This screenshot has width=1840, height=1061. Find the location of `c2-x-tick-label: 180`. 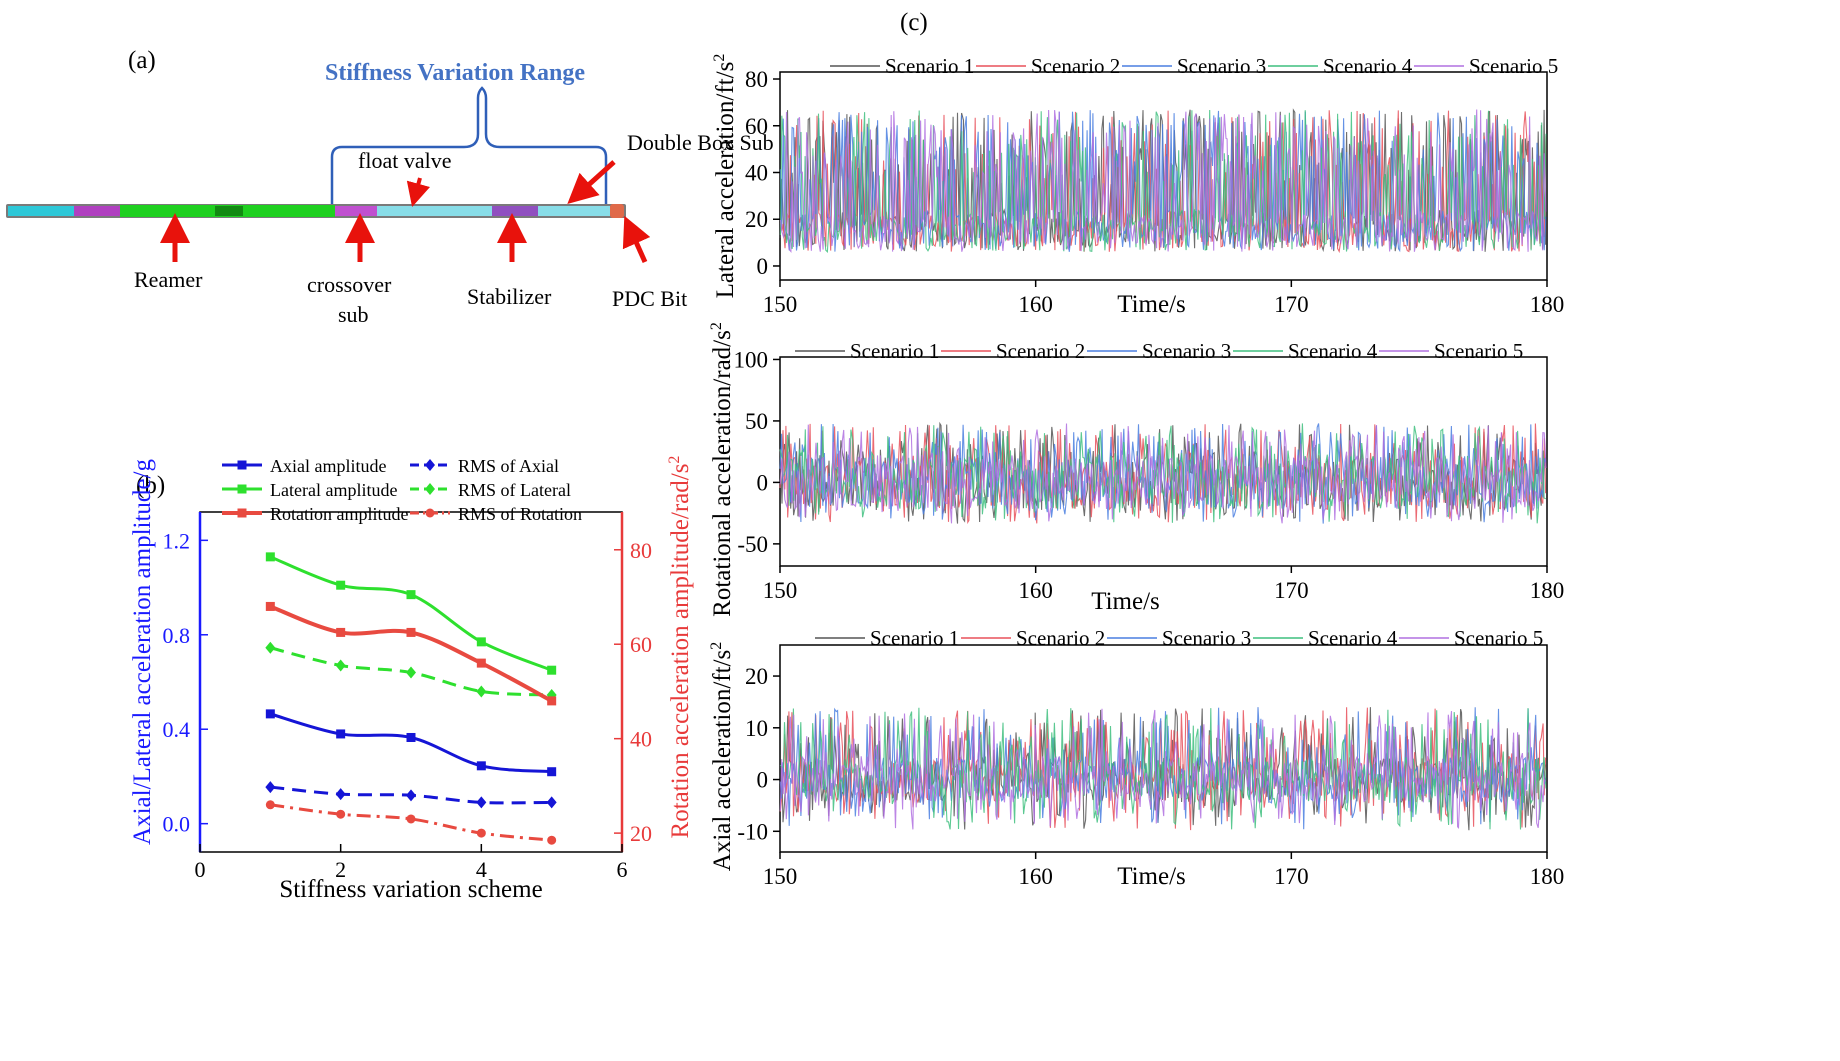

c2-x-tick-label: 180 is located at coordinates (1547, 590).